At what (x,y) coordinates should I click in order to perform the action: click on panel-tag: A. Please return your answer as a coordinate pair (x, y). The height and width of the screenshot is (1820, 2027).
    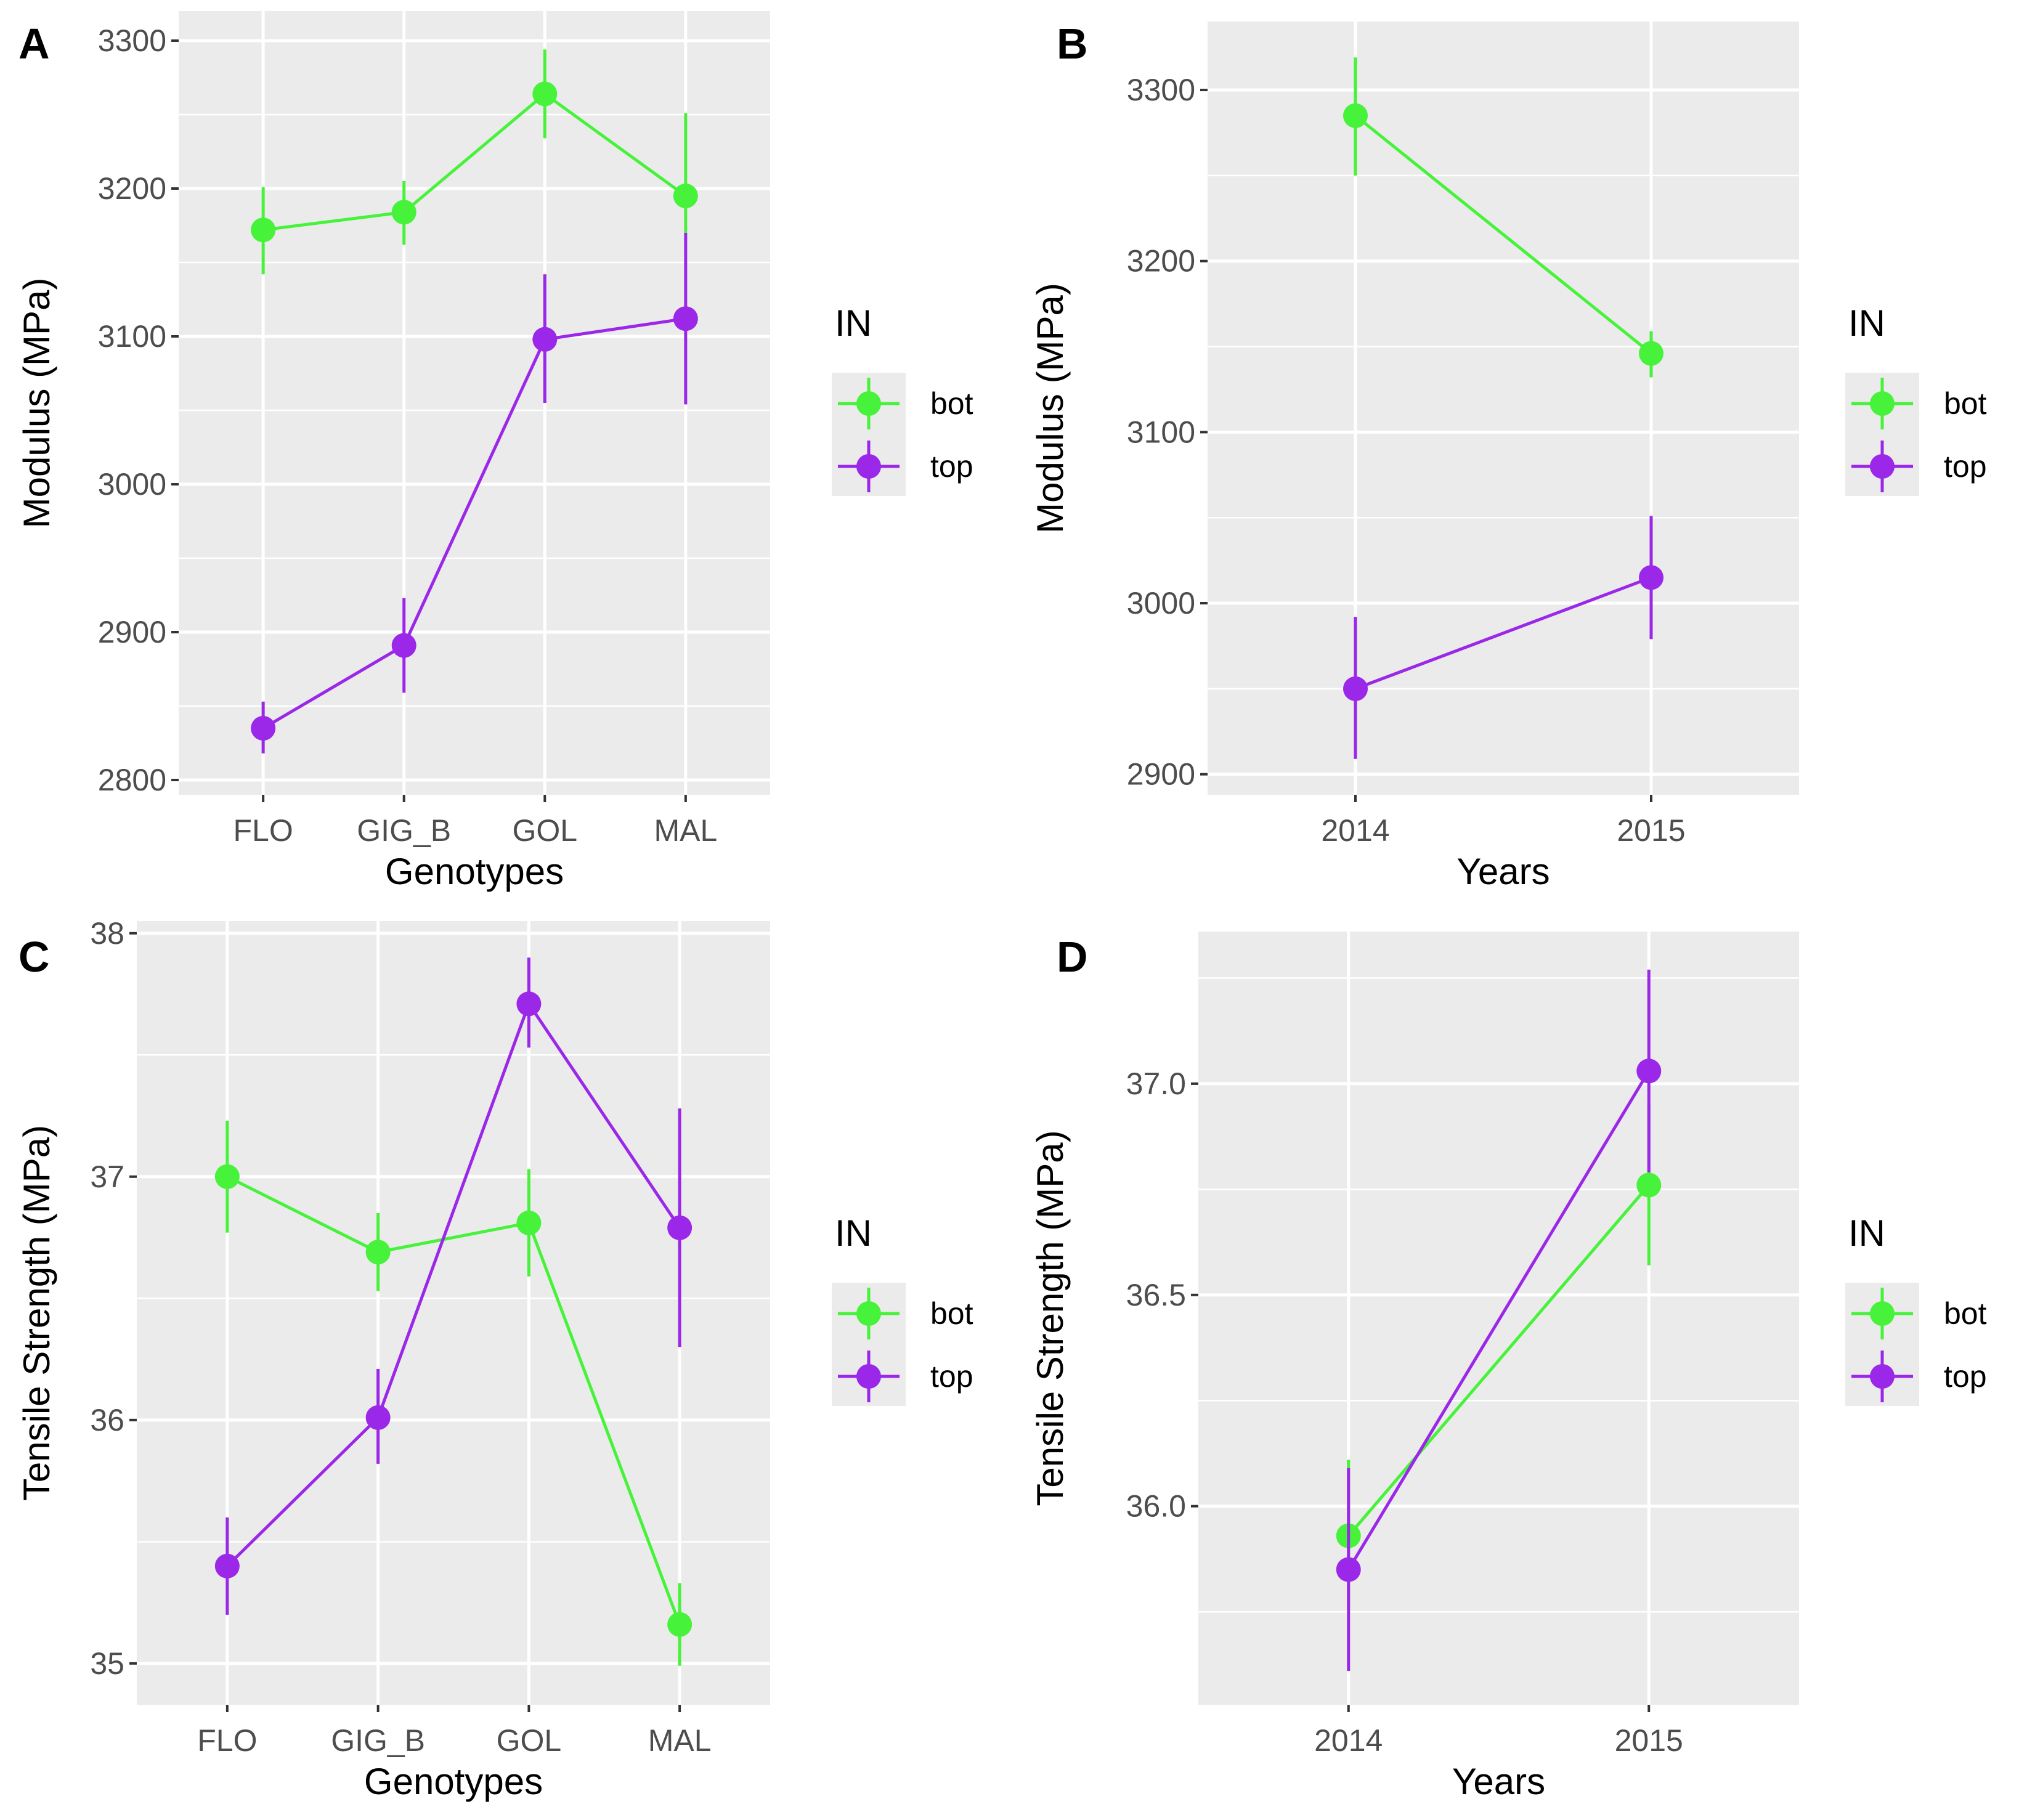
    Looking at the image, I should click on (34, 44).